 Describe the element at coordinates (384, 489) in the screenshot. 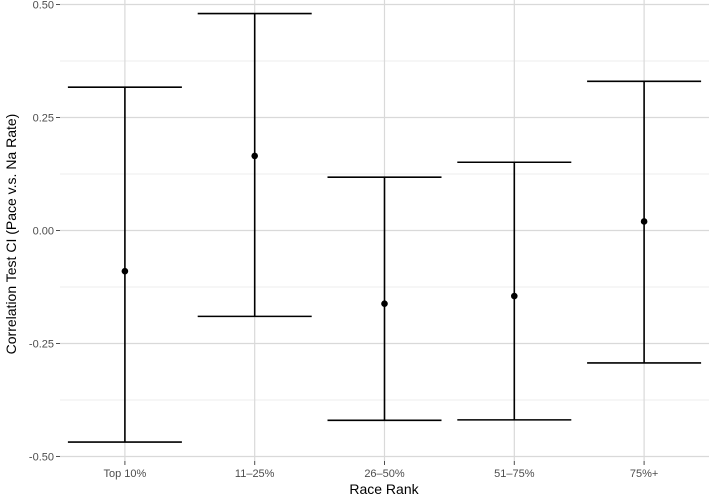

I see `x-axis-title: Race Rank` at that location.